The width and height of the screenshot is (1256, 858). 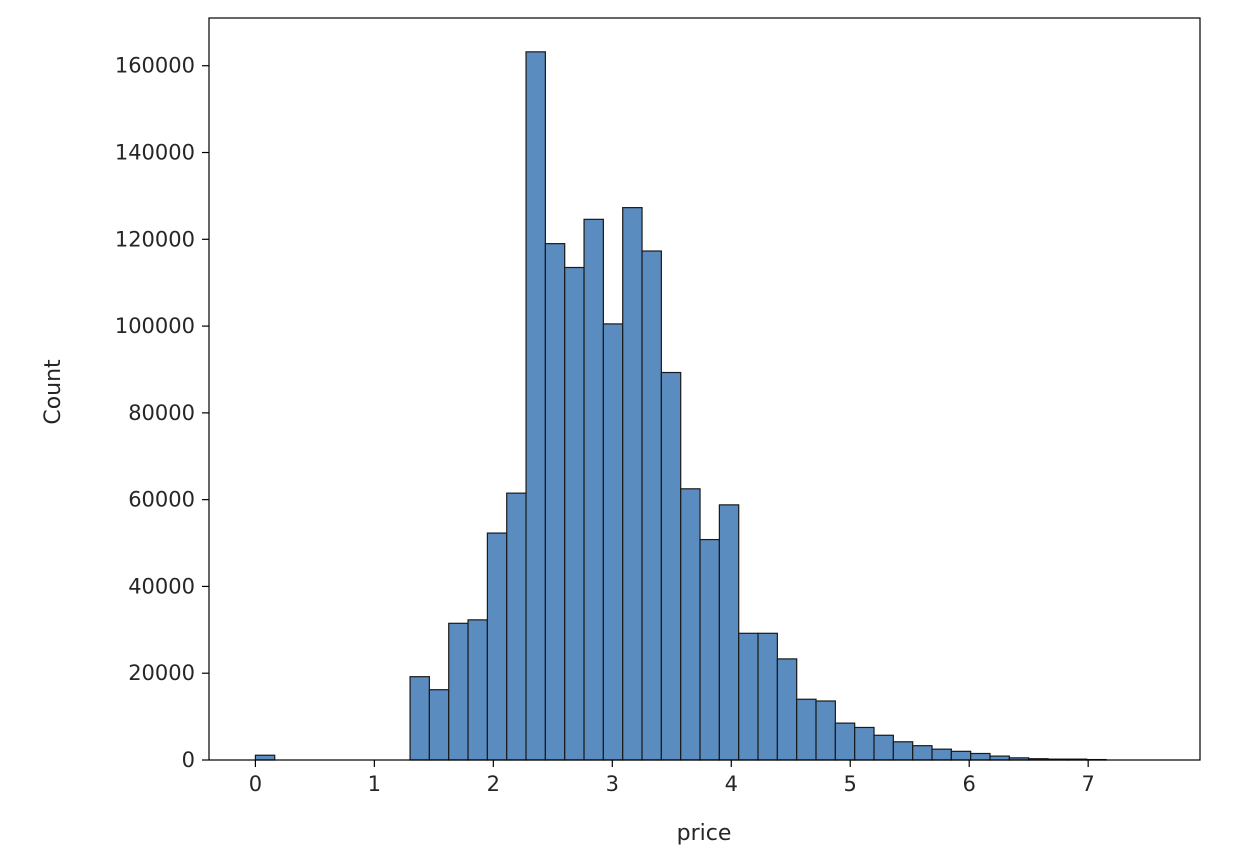 What do you see at coordinates (155, 326) in the screenshot?
I see `y-tick-label: 100000` at bounding box center [155, 326].